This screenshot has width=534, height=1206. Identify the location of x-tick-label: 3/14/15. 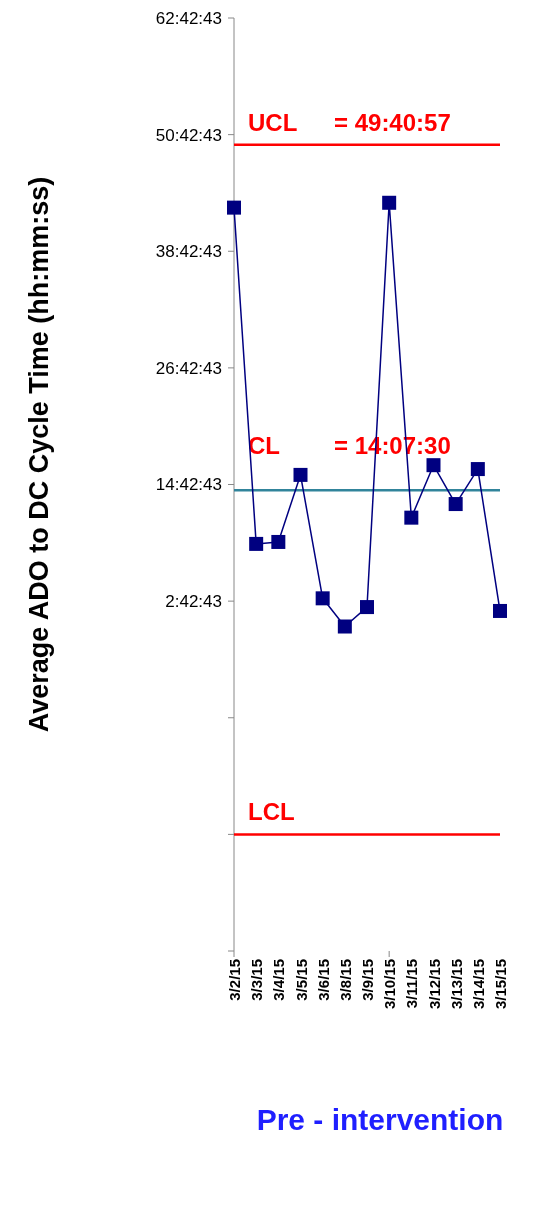
(478, 984).